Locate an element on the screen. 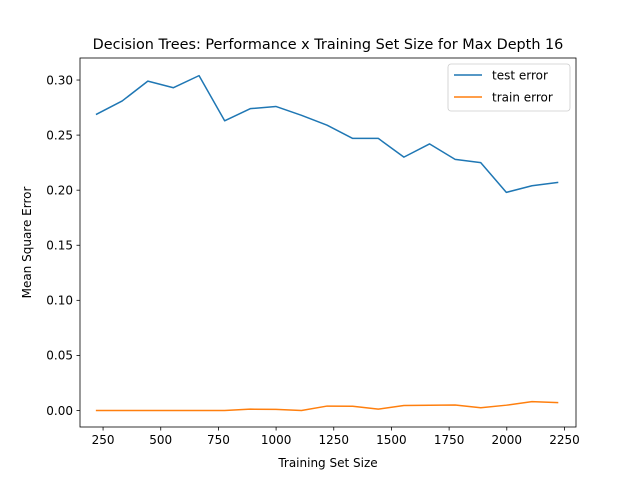 The height and width of the screenshot is (480, 640). y-tick-label: 0.25 is located at coordinates (59, 135).